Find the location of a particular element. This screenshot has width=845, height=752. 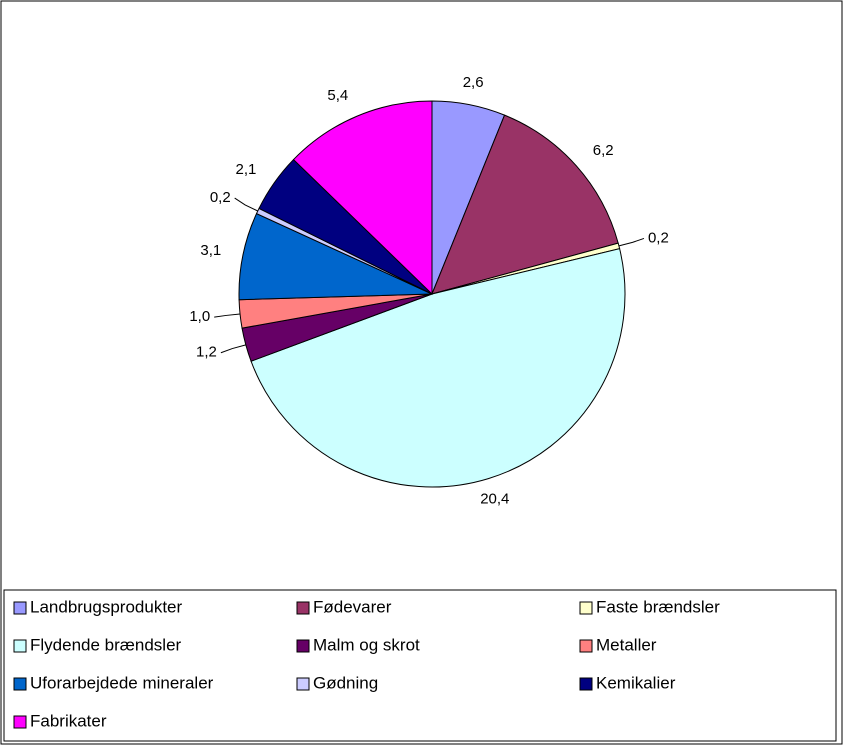

legend-label: Gødning is located at coordinates (345, 682).